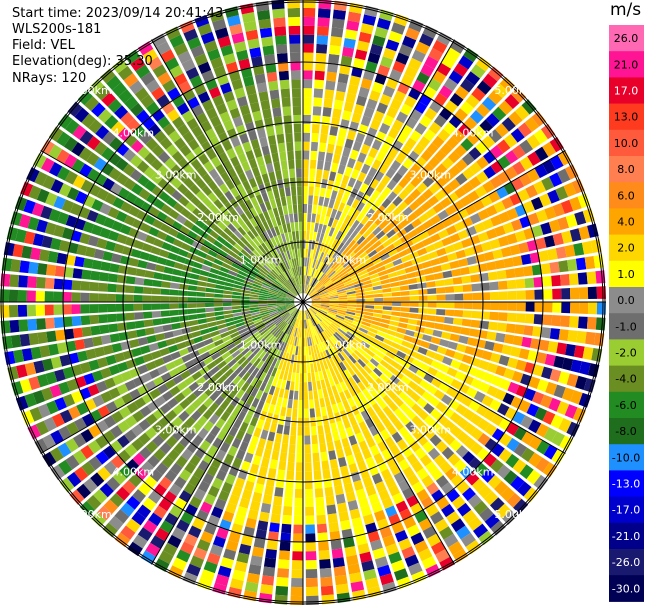 The height and width of the screenshot is (607, 647). I want to click on colorbar-swatch, so click(626, 38).